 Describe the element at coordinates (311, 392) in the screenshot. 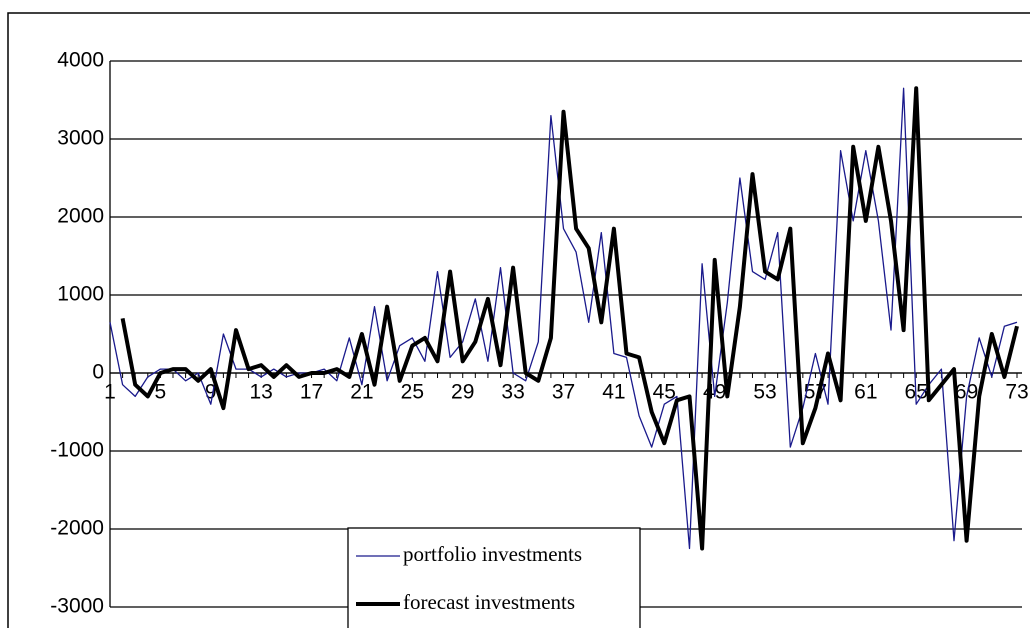

I see `x-tick-label: 17` at that location.